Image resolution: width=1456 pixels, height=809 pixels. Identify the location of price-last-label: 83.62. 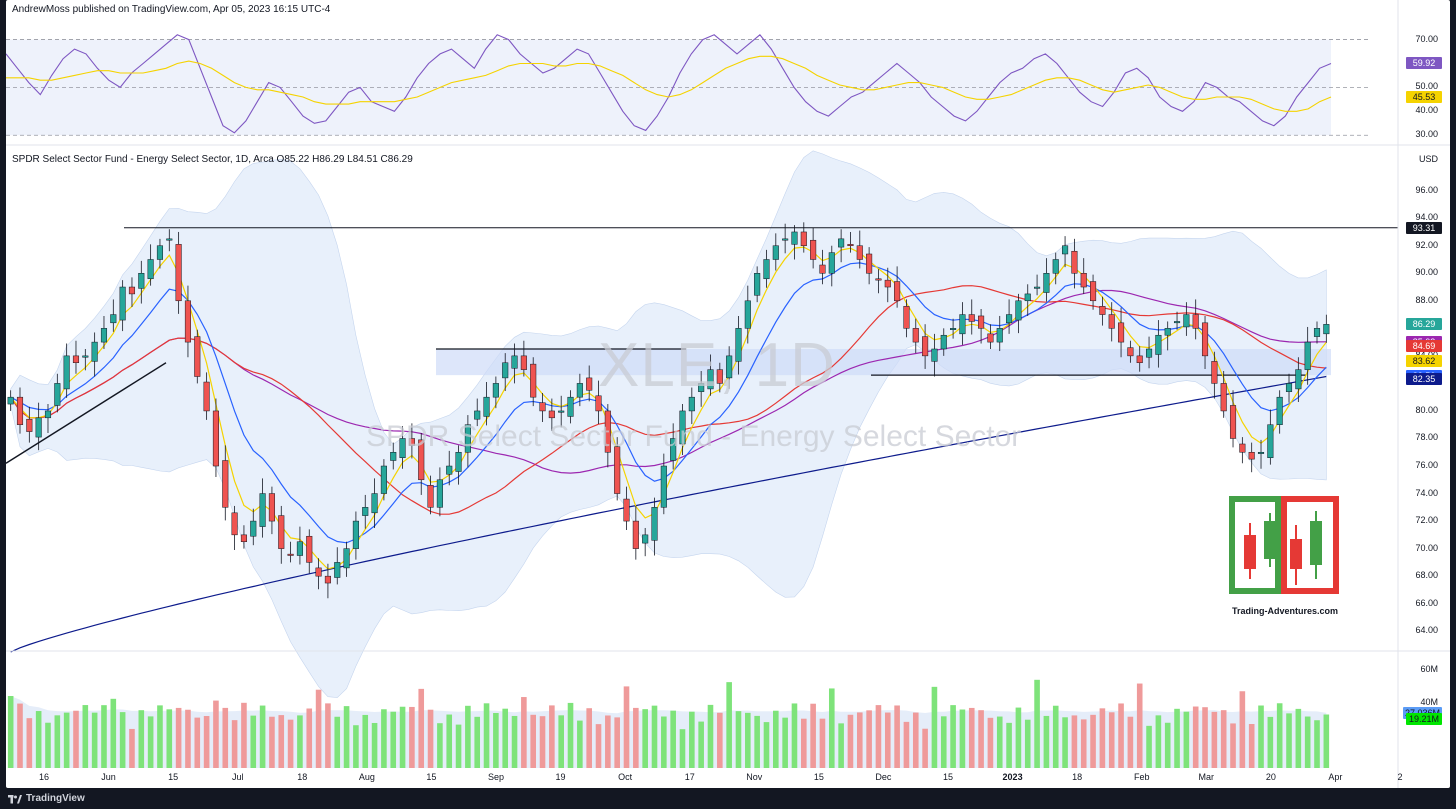
(1424, 361).